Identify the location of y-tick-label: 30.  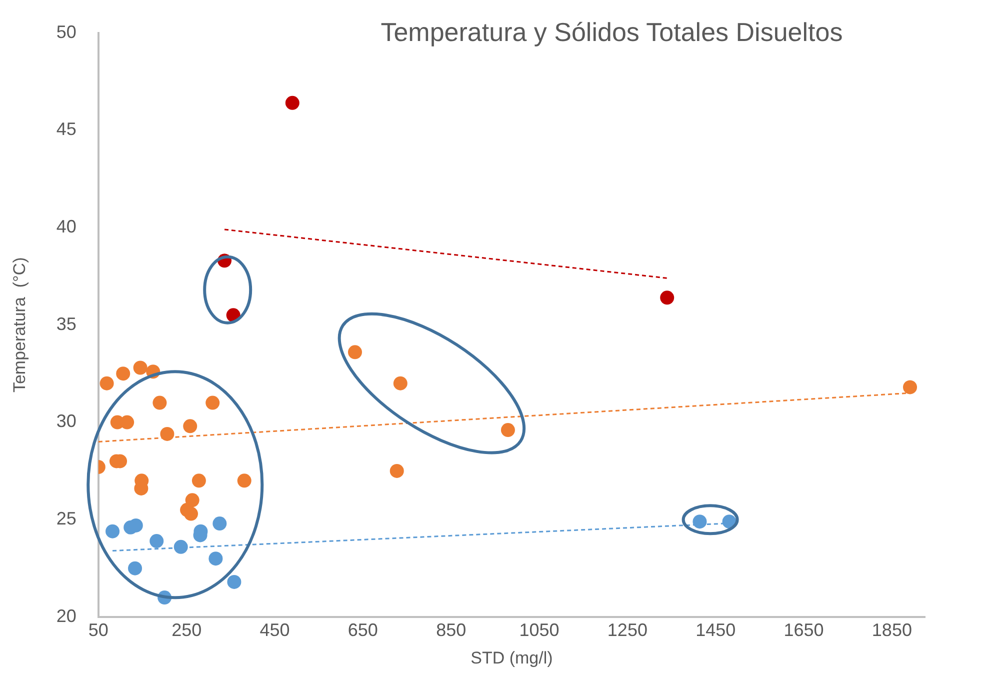
(66, 421).